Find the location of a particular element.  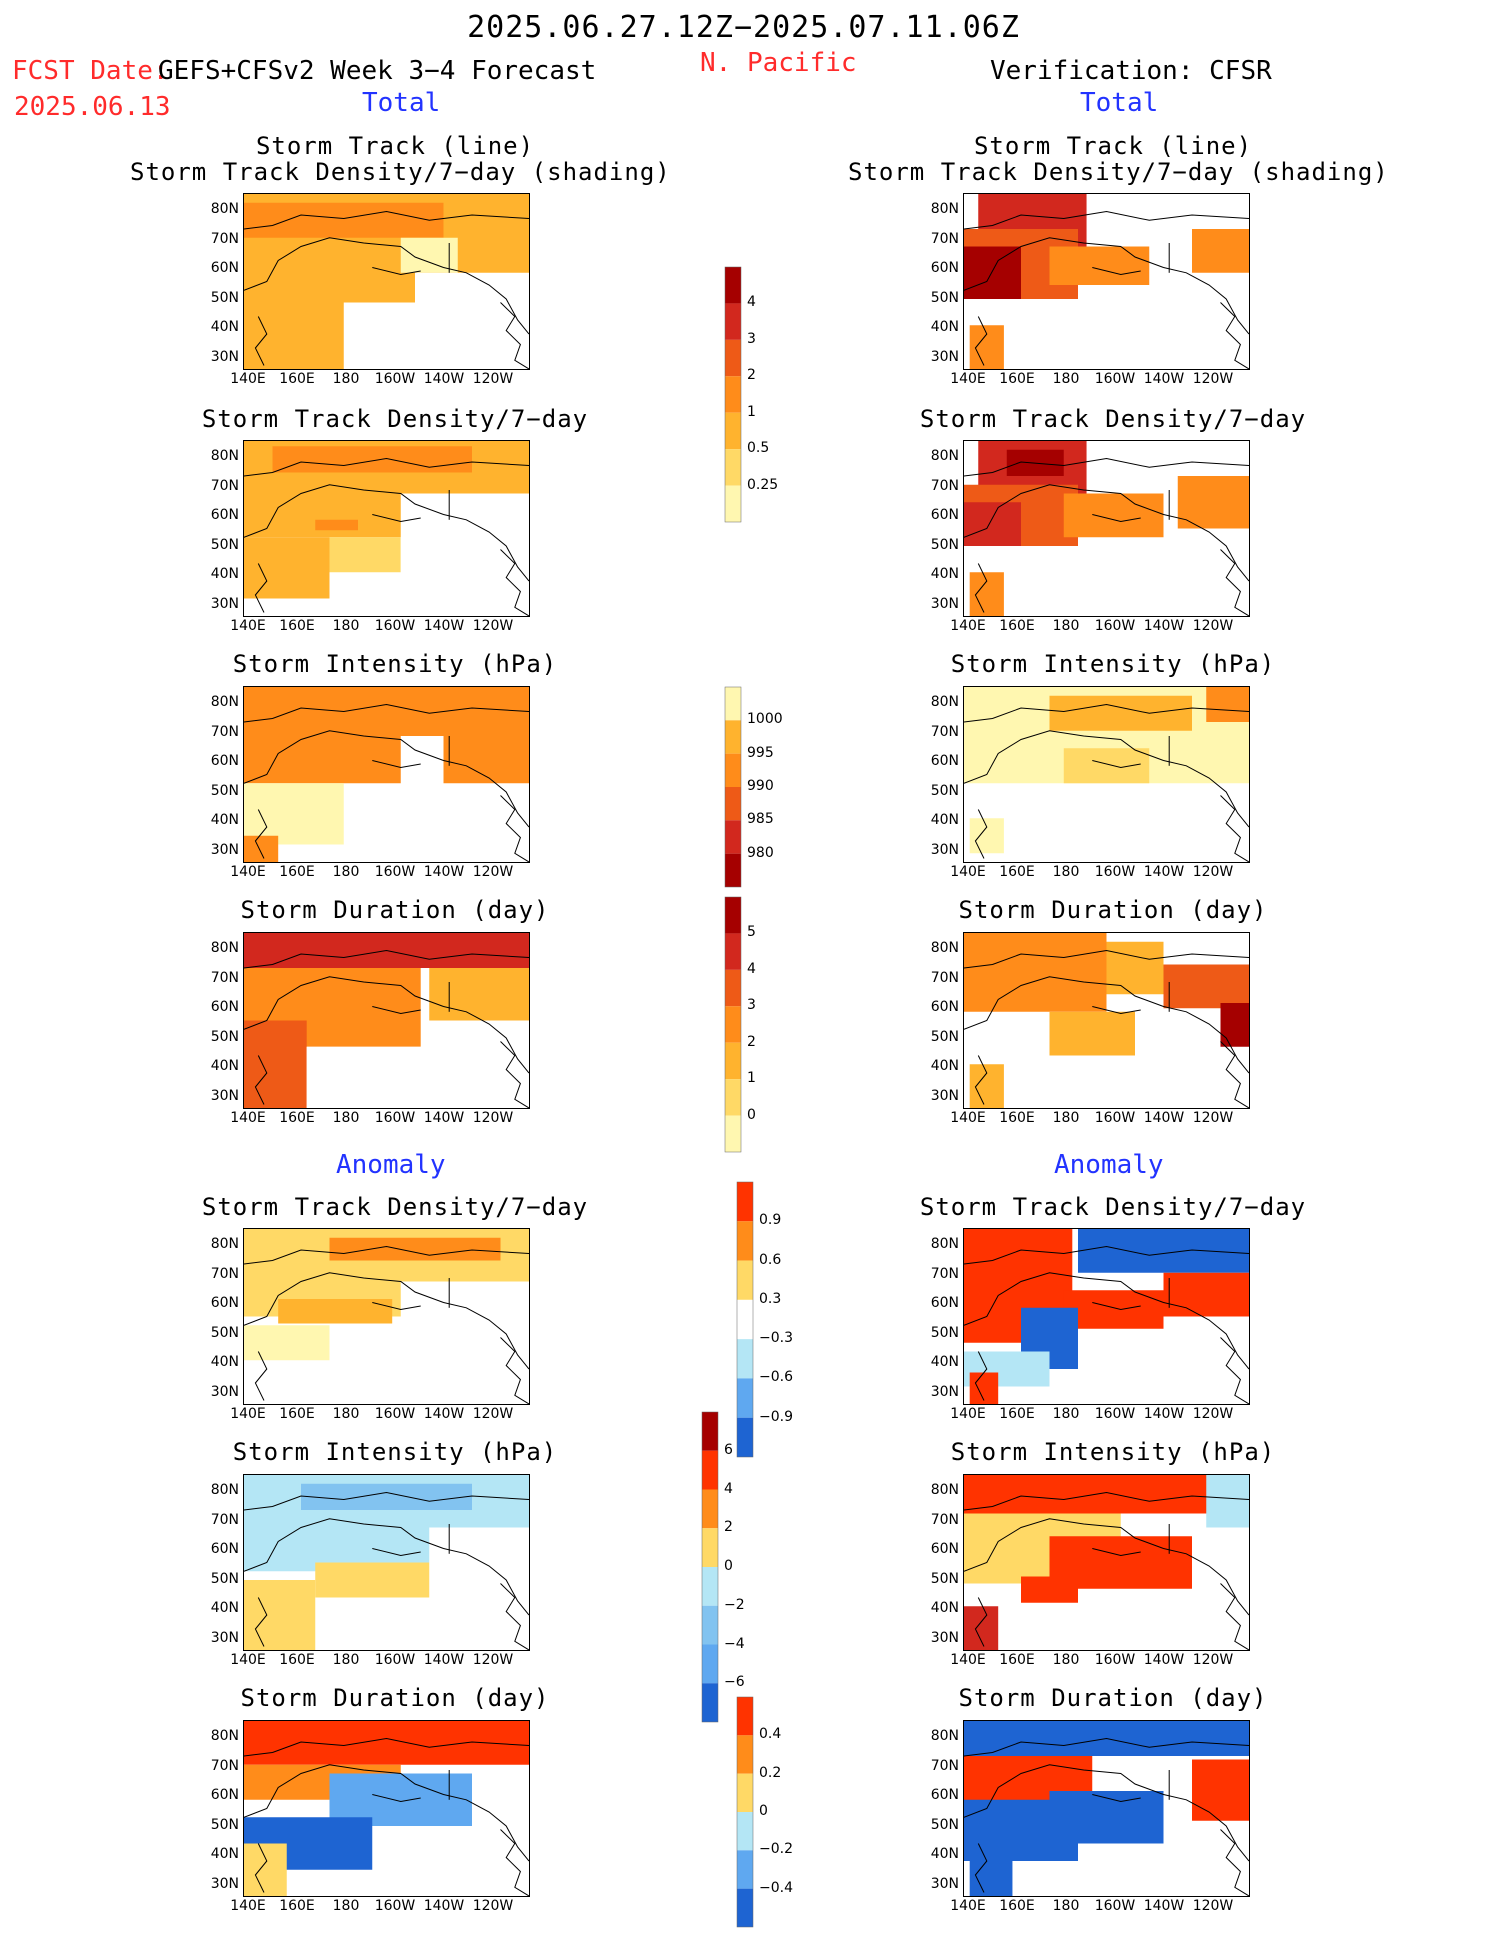

duration-anomaly-colorbar-label: −0.2 is located at coordinates (776, 1849).